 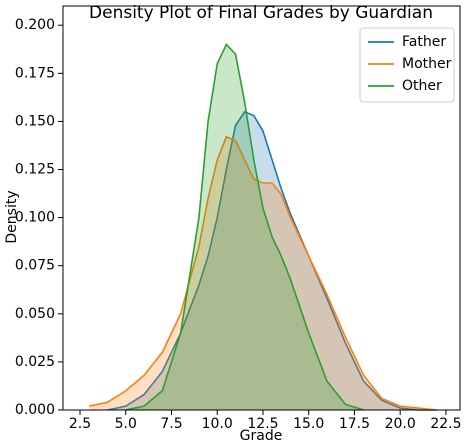 What do you see at coordinates (427, 64) in the screenshot?
I see `legend-label: Mother` at bounding box center [427, 64].